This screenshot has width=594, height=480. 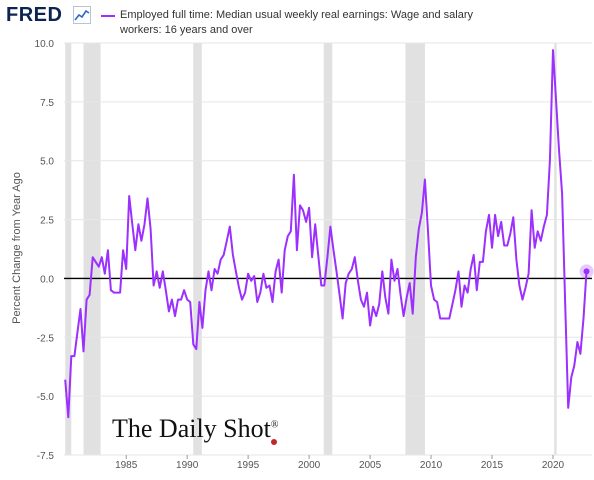 I want to click on endpoint-marker, so click(x=586, y=271).